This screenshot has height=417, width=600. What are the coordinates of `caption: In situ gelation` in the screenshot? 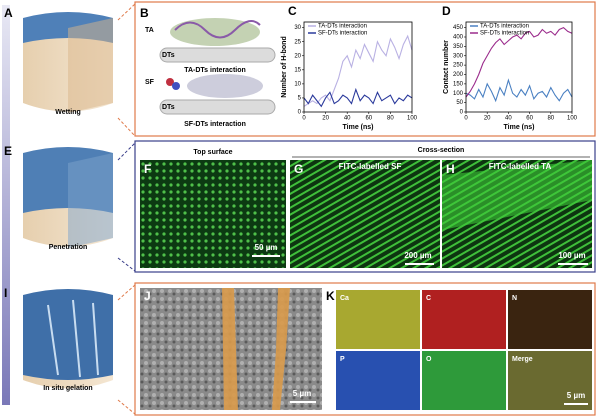 It's located at (67, 388).